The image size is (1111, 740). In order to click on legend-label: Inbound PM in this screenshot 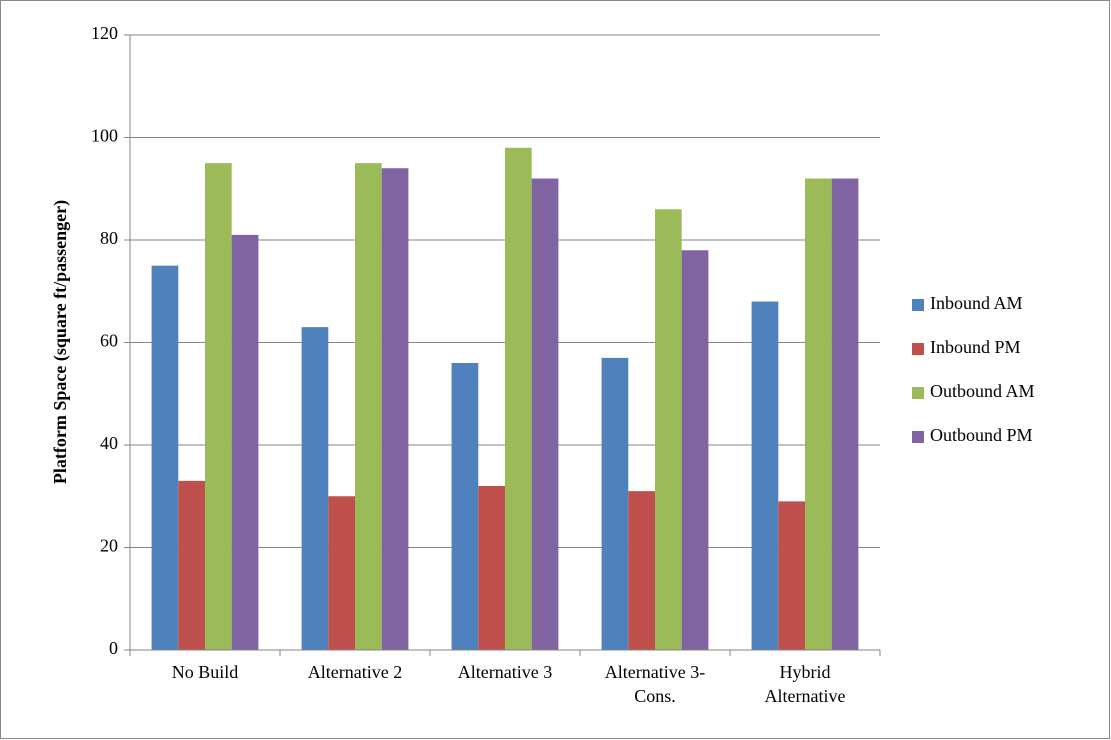, I will do `click(975, 347)`.